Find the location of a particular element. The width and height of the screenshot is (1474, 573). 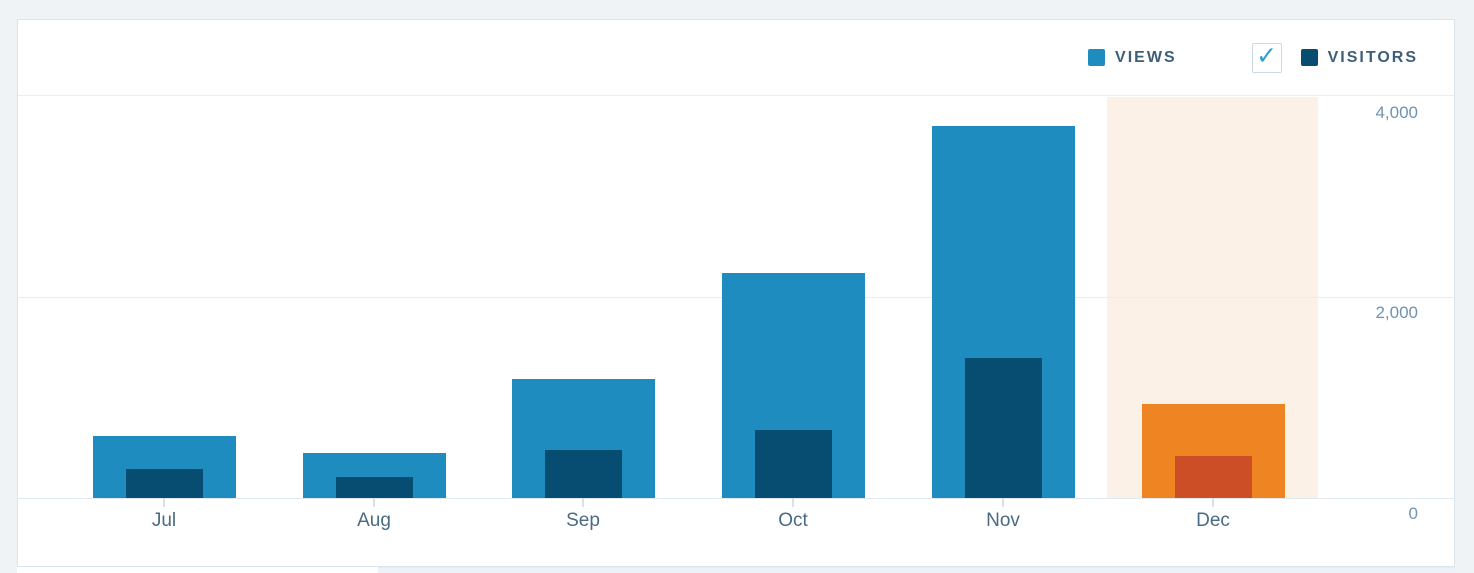

y-axis-label-2000: 2,000 is located at coordinates (1396, 312).